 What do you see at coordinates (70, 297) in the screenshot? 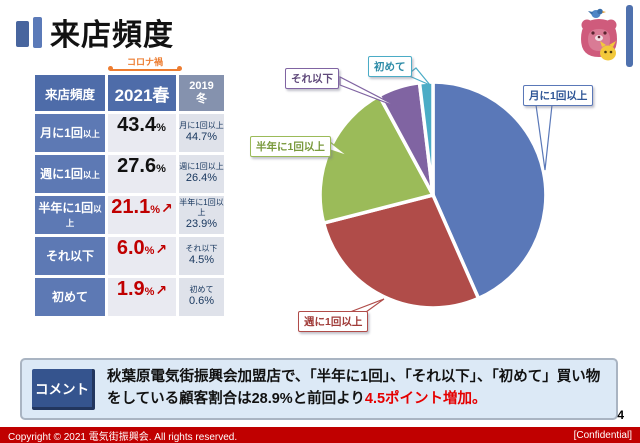
I see `row-label-first: 初めて` at bounding box center [70, 297].